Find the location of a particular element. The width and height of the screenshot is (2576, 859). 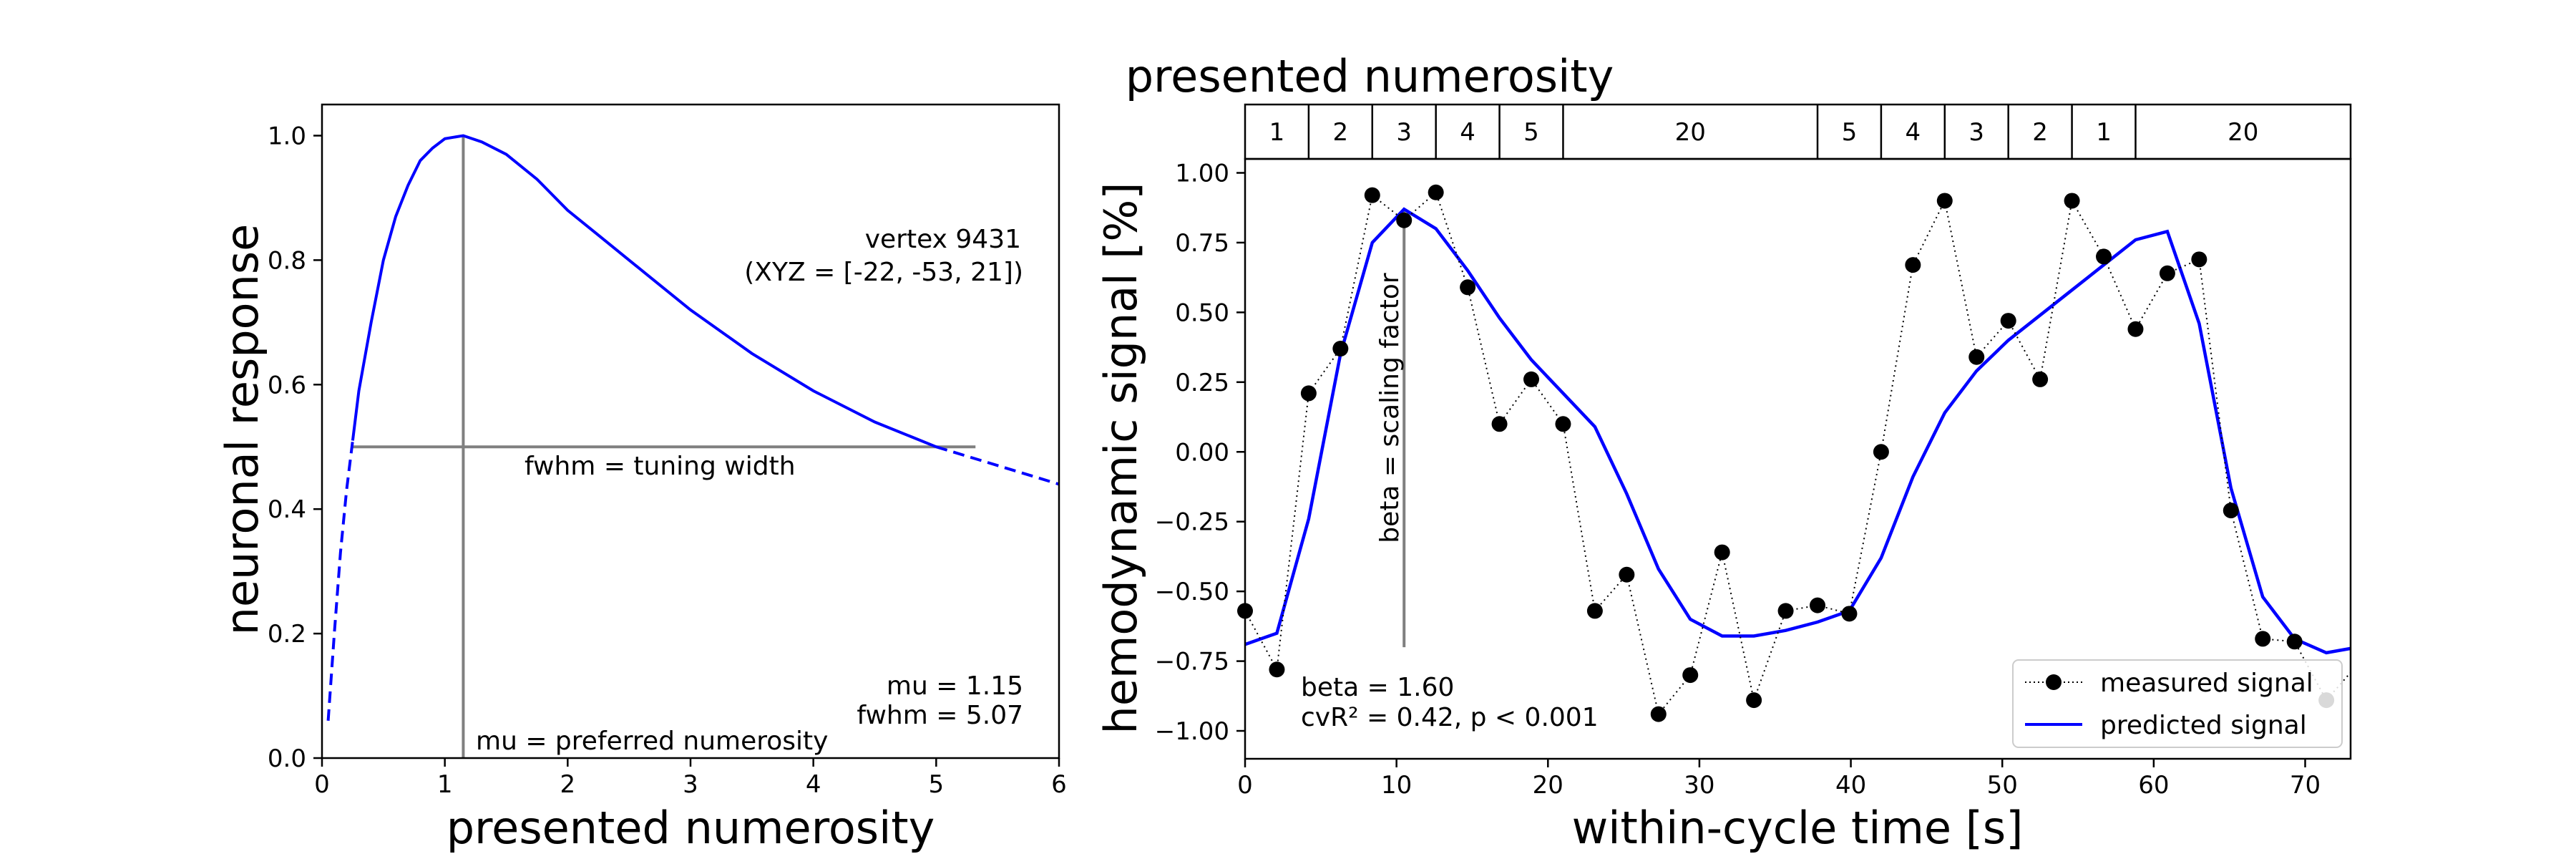

left-y-tick-label: 0.0 is located at coordinates (287, 758).